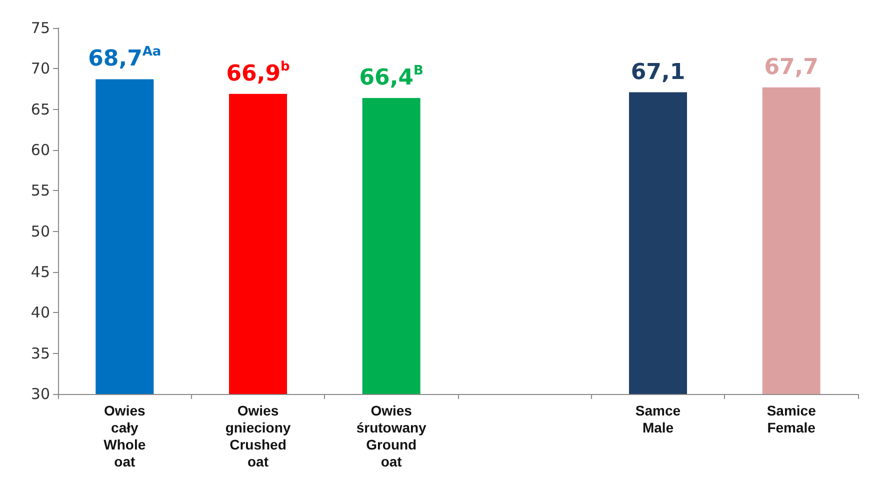 Image resolution: width=886 pixels, height=484 pixels. Describe the element at coordinates (658, 72) in the screenshot. I see `data-label: 67,1` at that location.